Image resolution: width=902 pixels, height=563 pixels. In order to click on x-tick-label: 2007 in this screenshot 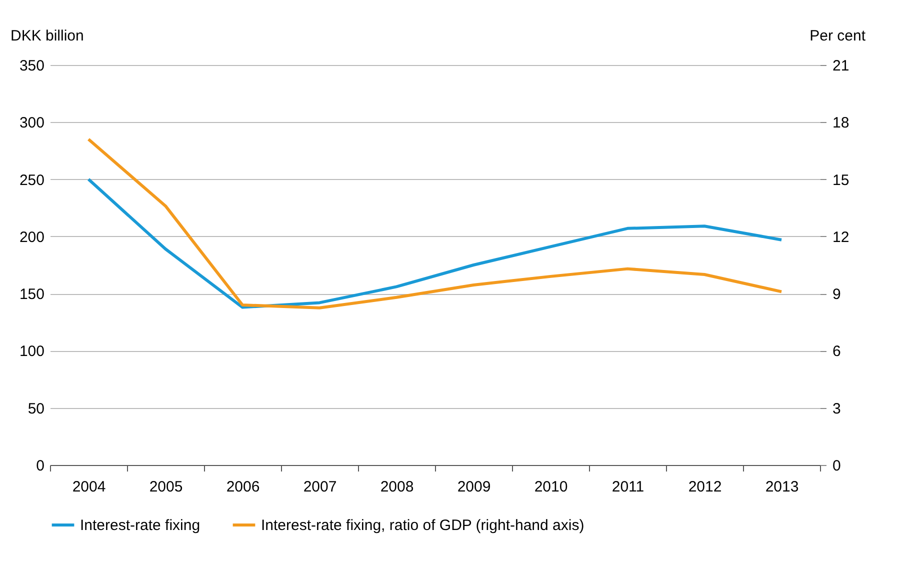, I will do `click(320, 487)`.